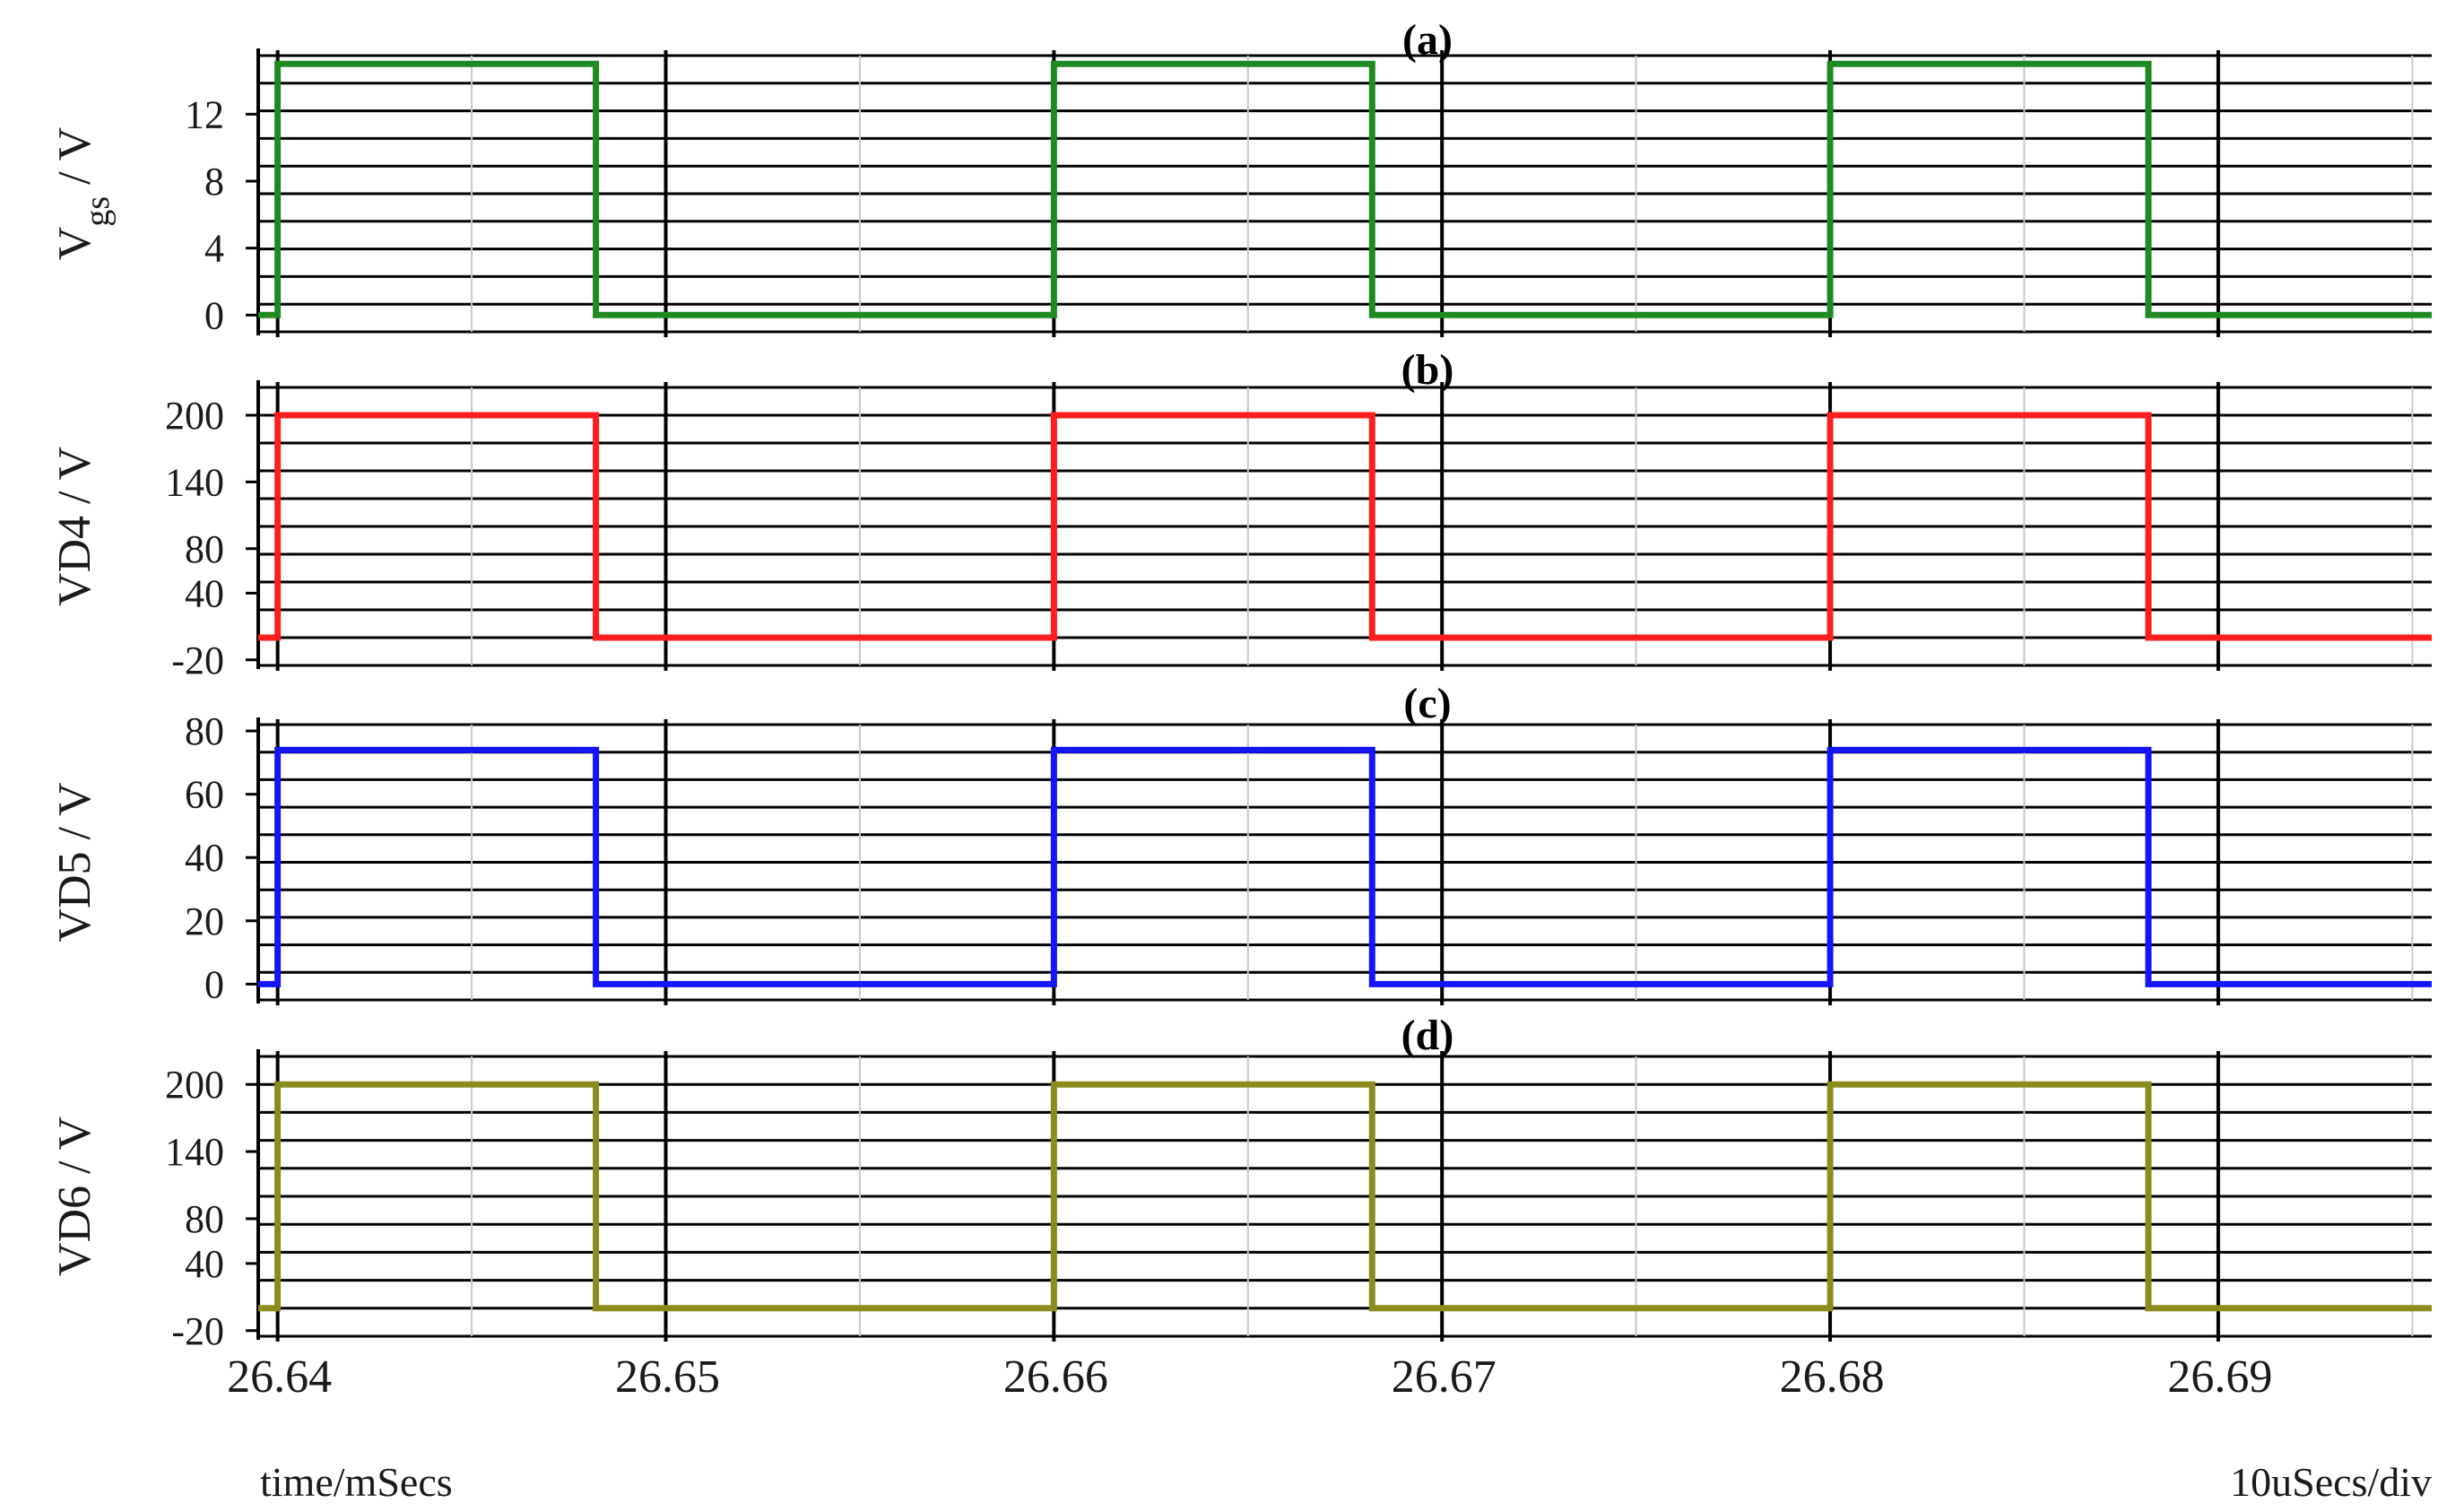  I want to click on y-tick-label: 60, so click(204, 795).